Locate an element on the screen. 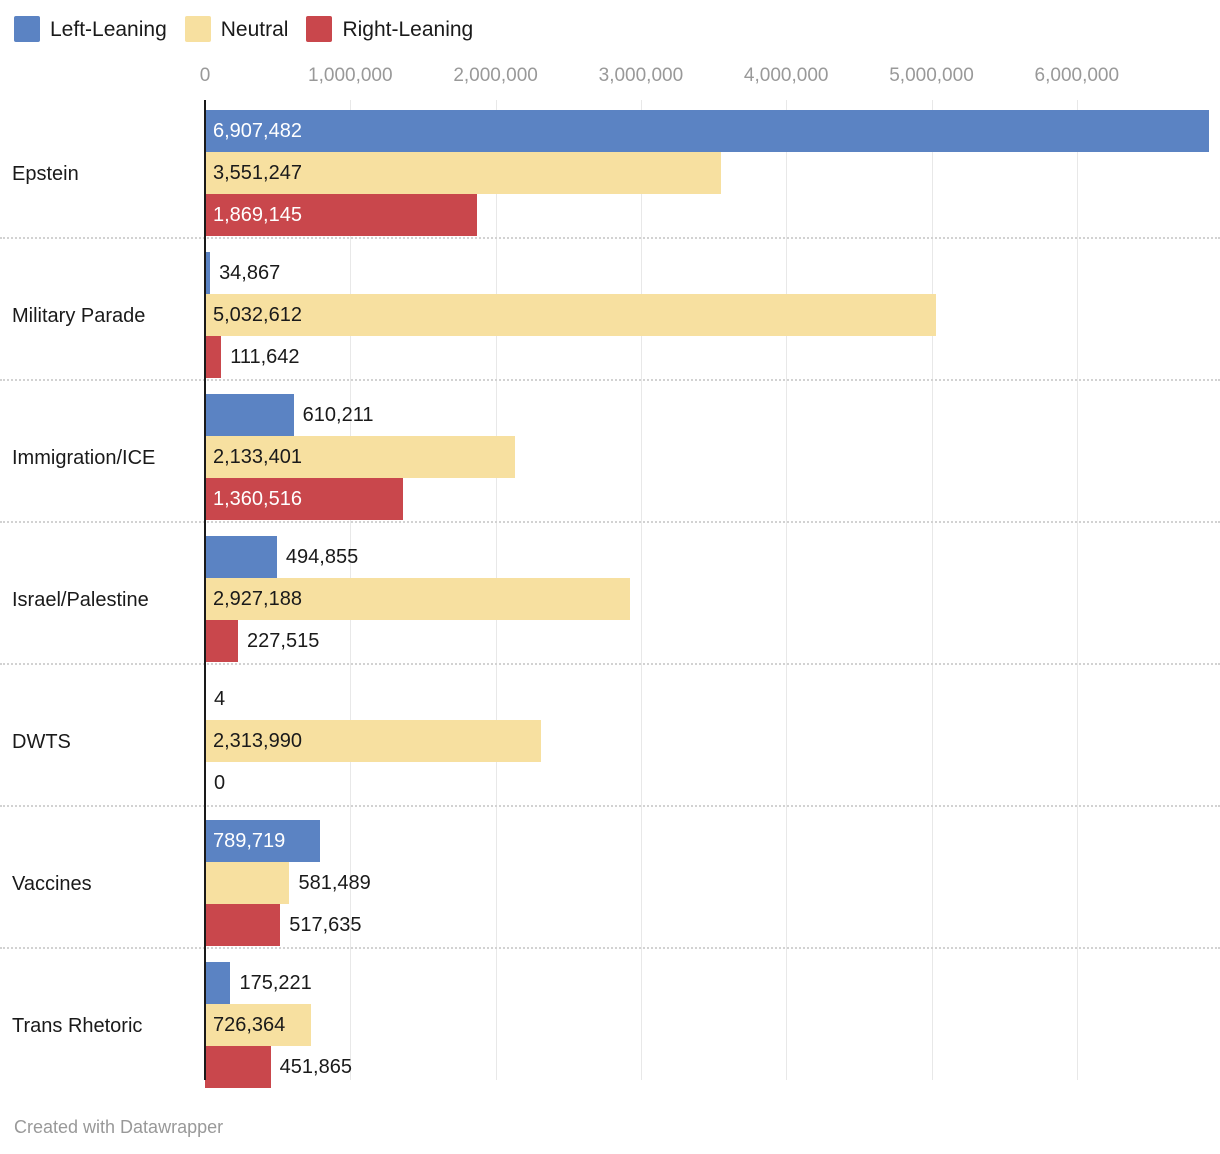 The image size is (1220, 1154). bar-value-label: 227,515 is located at coordinates (283, 641).